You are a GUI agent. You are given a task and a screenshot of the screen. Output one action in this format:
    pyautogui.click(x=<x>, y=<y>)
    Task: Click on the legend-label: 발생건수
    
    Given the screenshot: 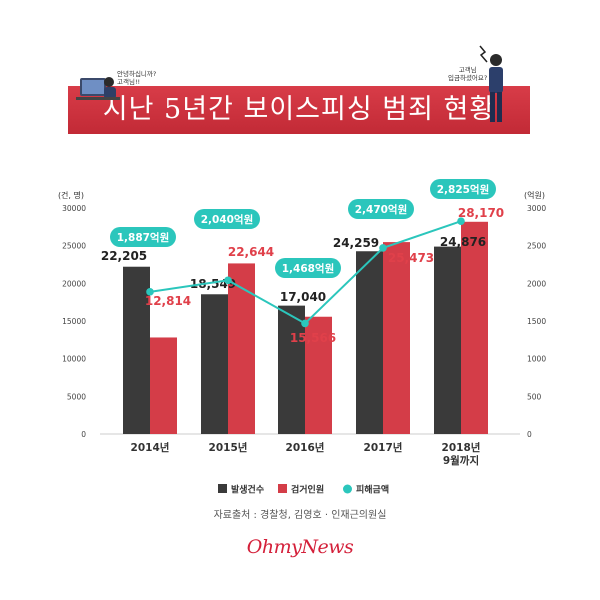 What is the action you would take?
    pyautogui.click(x=247, y=490)
    